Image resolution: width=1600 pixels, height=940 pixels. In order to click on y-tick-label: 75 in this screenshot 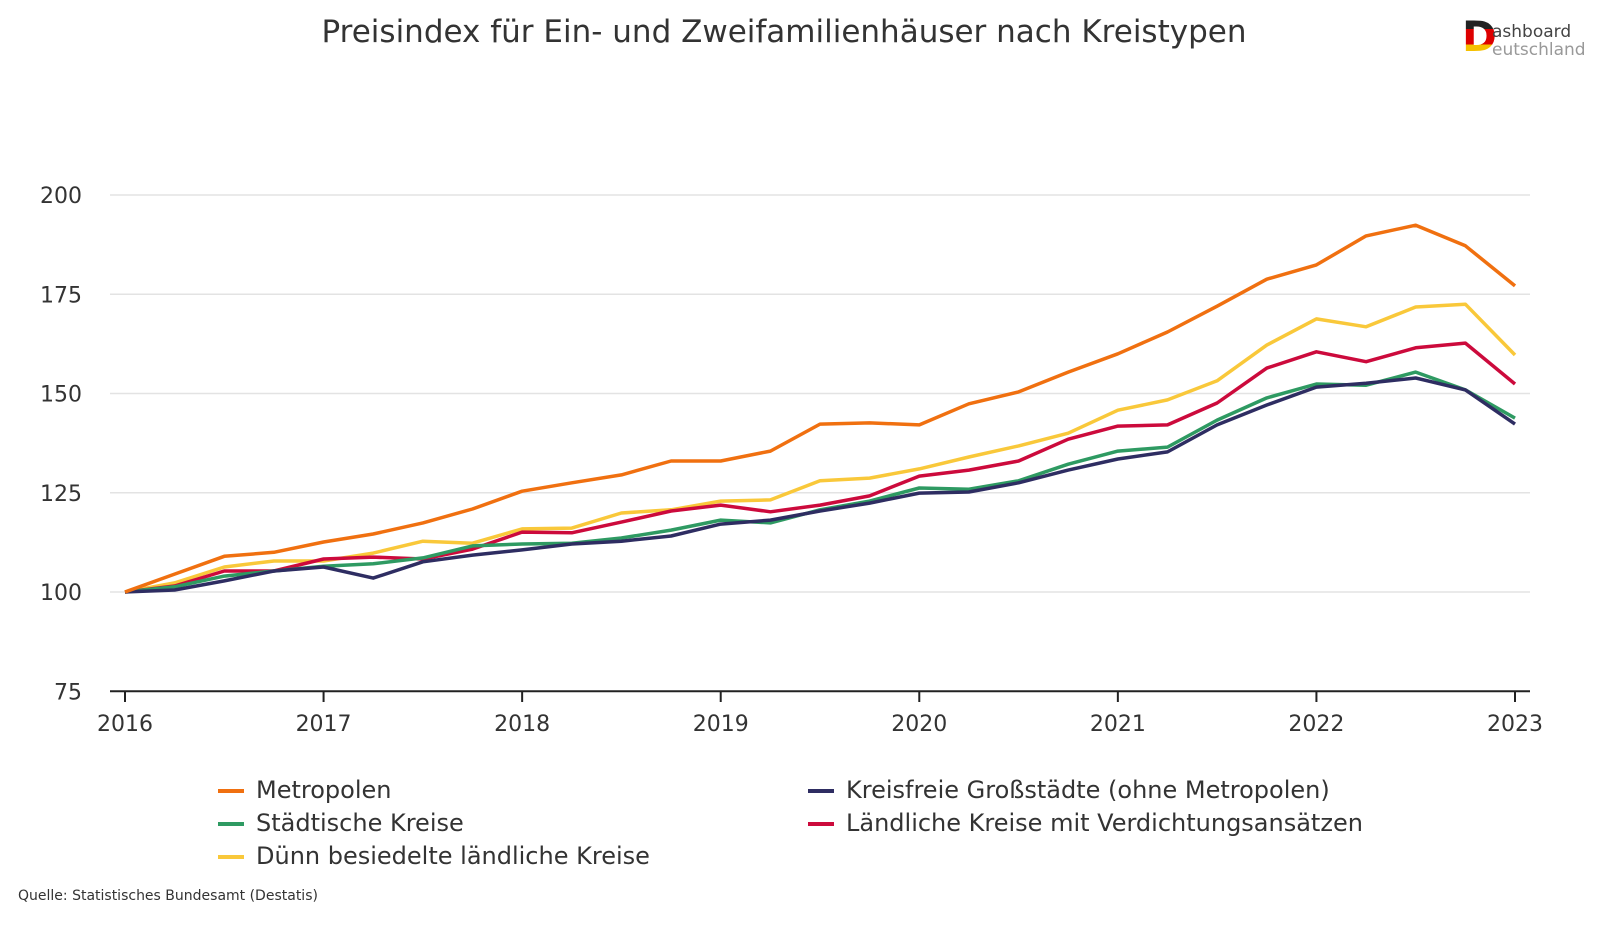, I will do `click(68, 692)`.